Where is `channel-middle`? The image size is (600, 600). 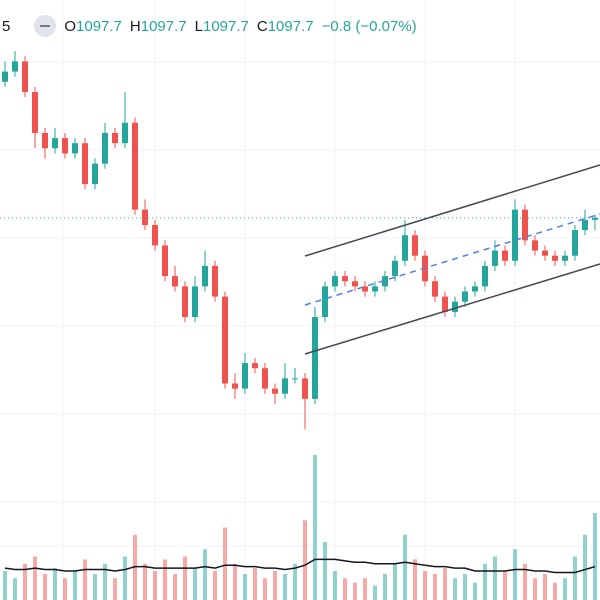 channel-middle is located at coordinates (452, 259).